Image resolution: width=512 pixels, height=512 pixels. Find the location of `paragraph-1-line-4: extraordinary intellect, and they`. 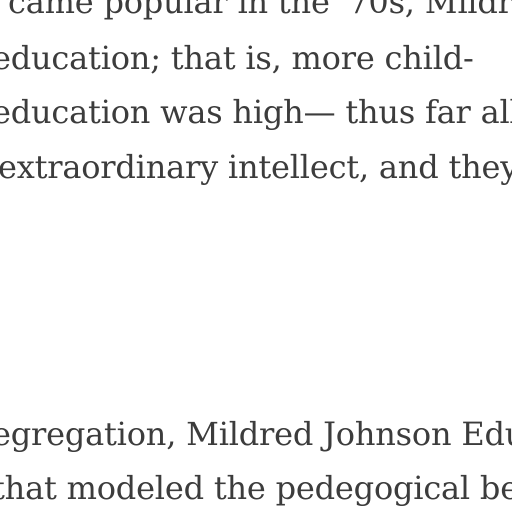

paragraph-1-line-4: extraordinary intellect, and they is located at coordinates (256, 167).